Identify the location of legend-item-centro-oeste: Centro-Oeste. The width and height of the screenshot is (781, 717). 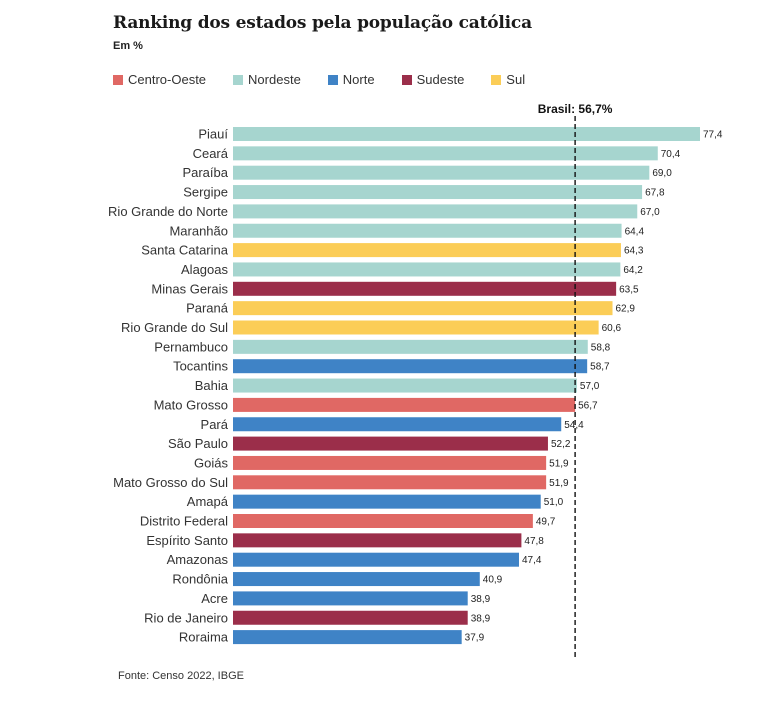
(159, 79).